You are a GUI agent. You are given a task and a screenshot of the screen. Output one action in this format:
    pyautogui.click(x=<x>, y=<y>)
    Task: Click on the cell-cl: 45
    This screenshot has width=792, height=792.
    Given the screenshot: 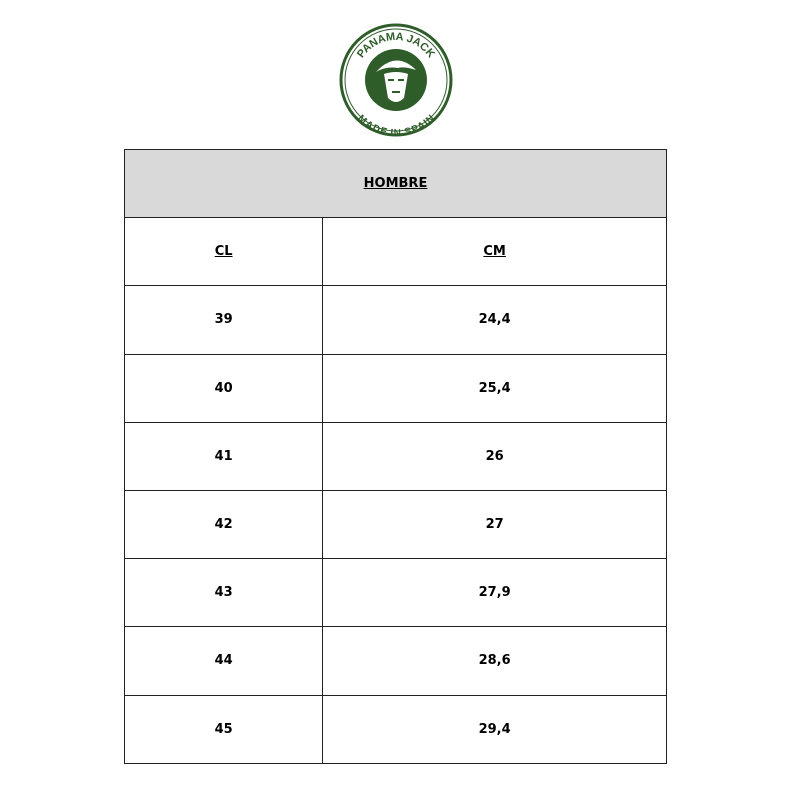 What is the action you would take?
    pyautogui.click(x=223, y=729)
    